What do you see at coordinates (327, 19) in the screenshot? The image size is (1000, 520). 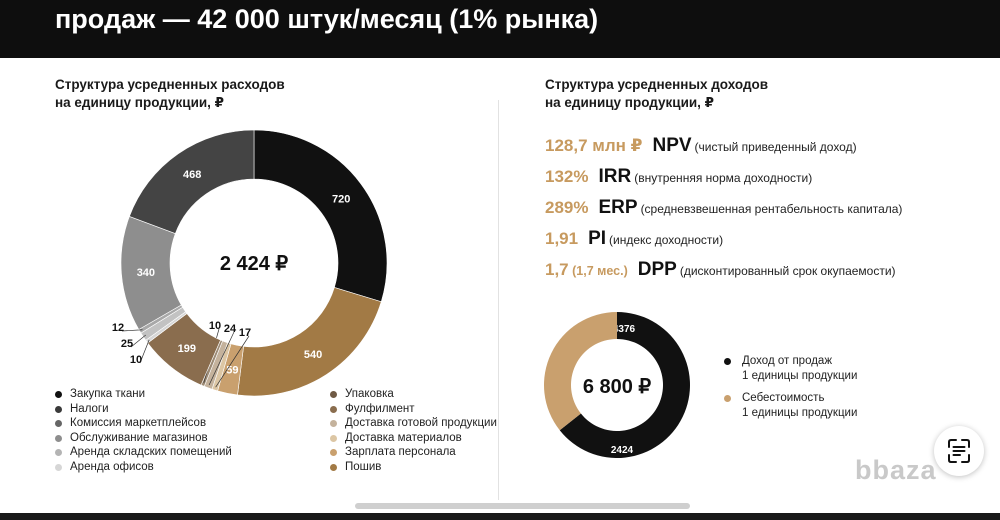 I see `page-title: продаж — 42 000 штук/месяц (1% рынка)` at bounding box center [327, 19].